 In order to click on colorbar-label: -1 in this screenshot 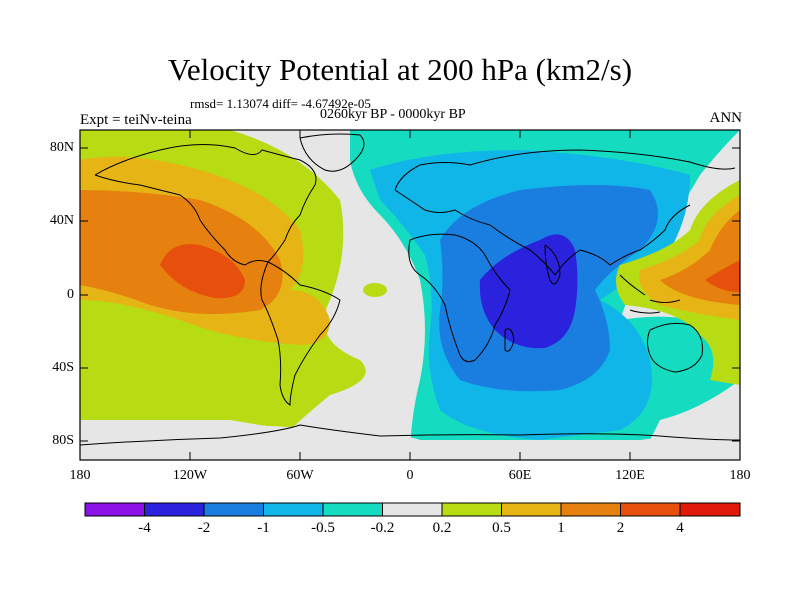, I will do `click(263, 528)`.